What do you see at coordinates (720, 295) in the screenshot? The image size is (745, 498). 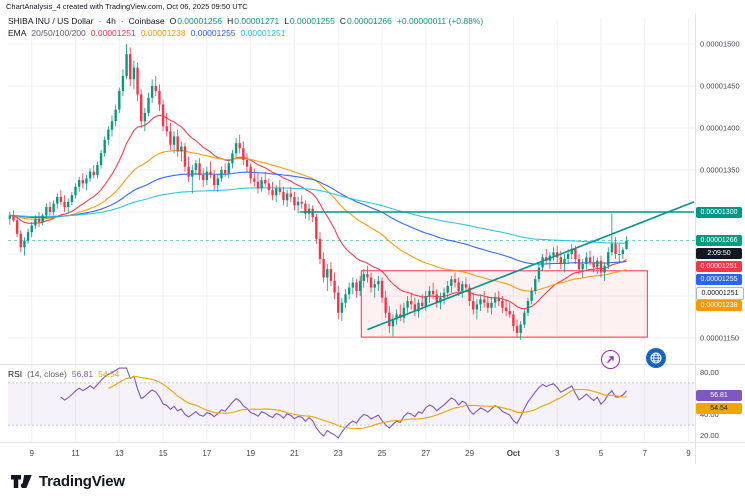 I see `price-tick-label: 0.00001200` at bounding box center [720, 295].